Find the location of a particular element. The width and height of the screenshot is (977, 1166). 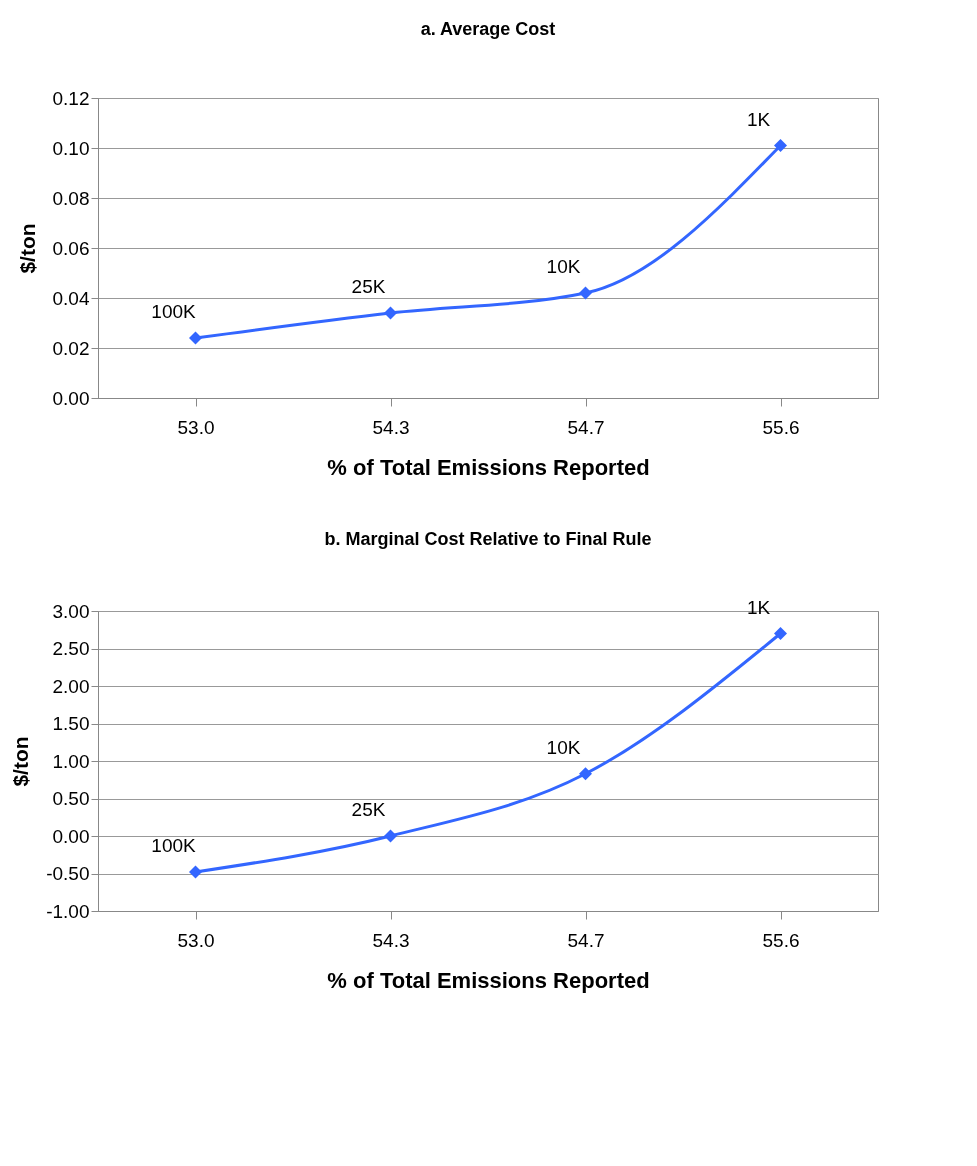

y-tick-label: 0.10 is located at coordinates (71, 148).